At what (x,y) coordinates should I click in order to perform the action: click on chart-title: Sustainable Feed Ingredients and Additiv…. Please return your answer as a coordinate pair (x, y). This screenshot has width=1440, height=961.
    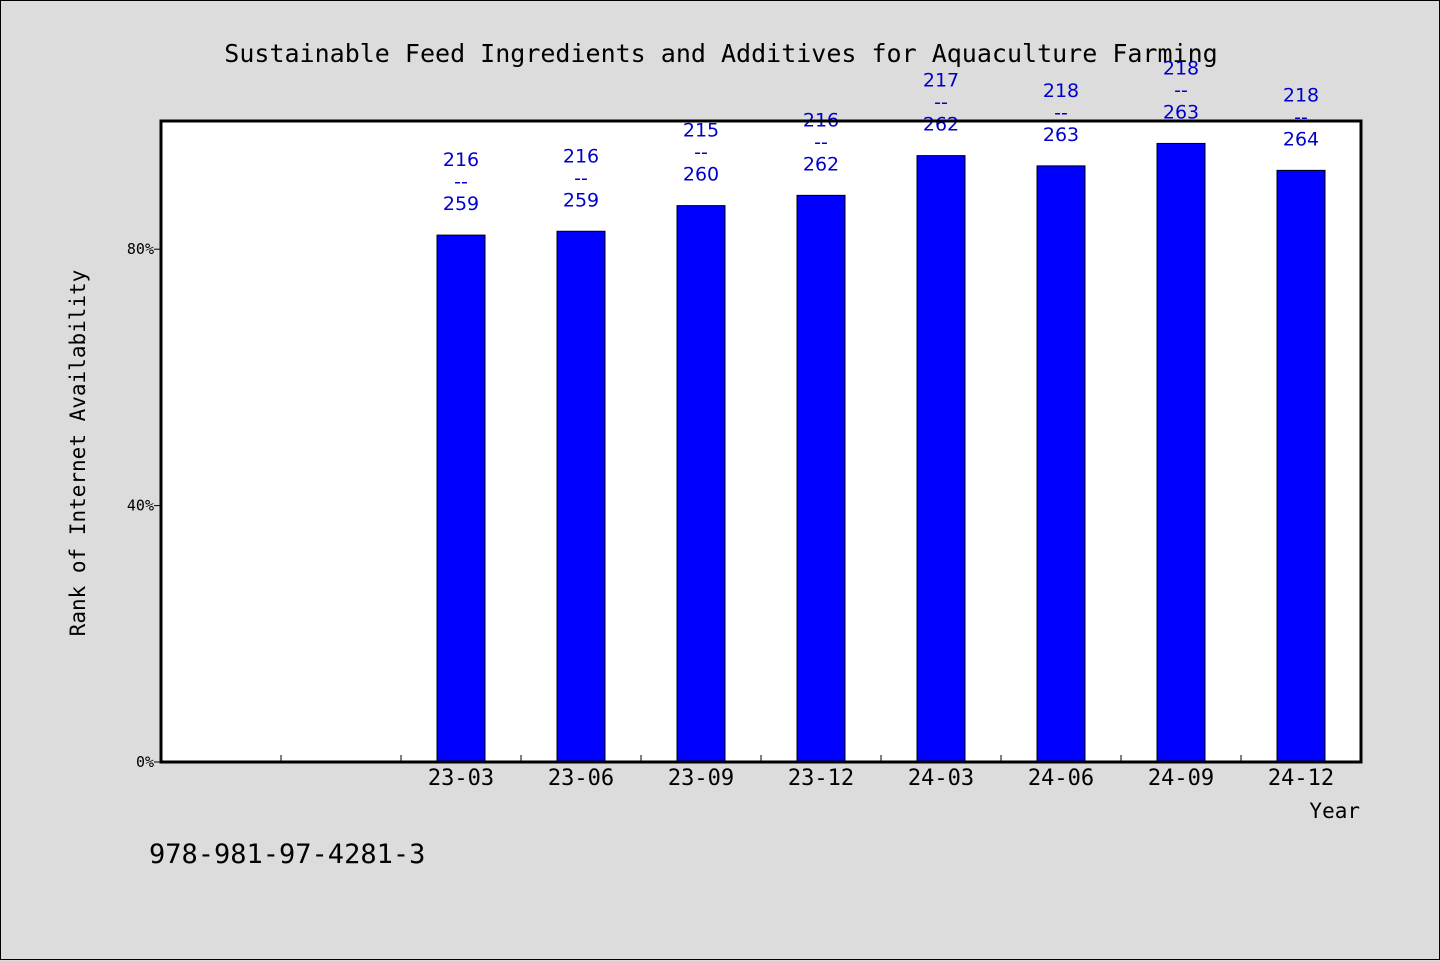
    Looking at the image, I should click on (720, 53).